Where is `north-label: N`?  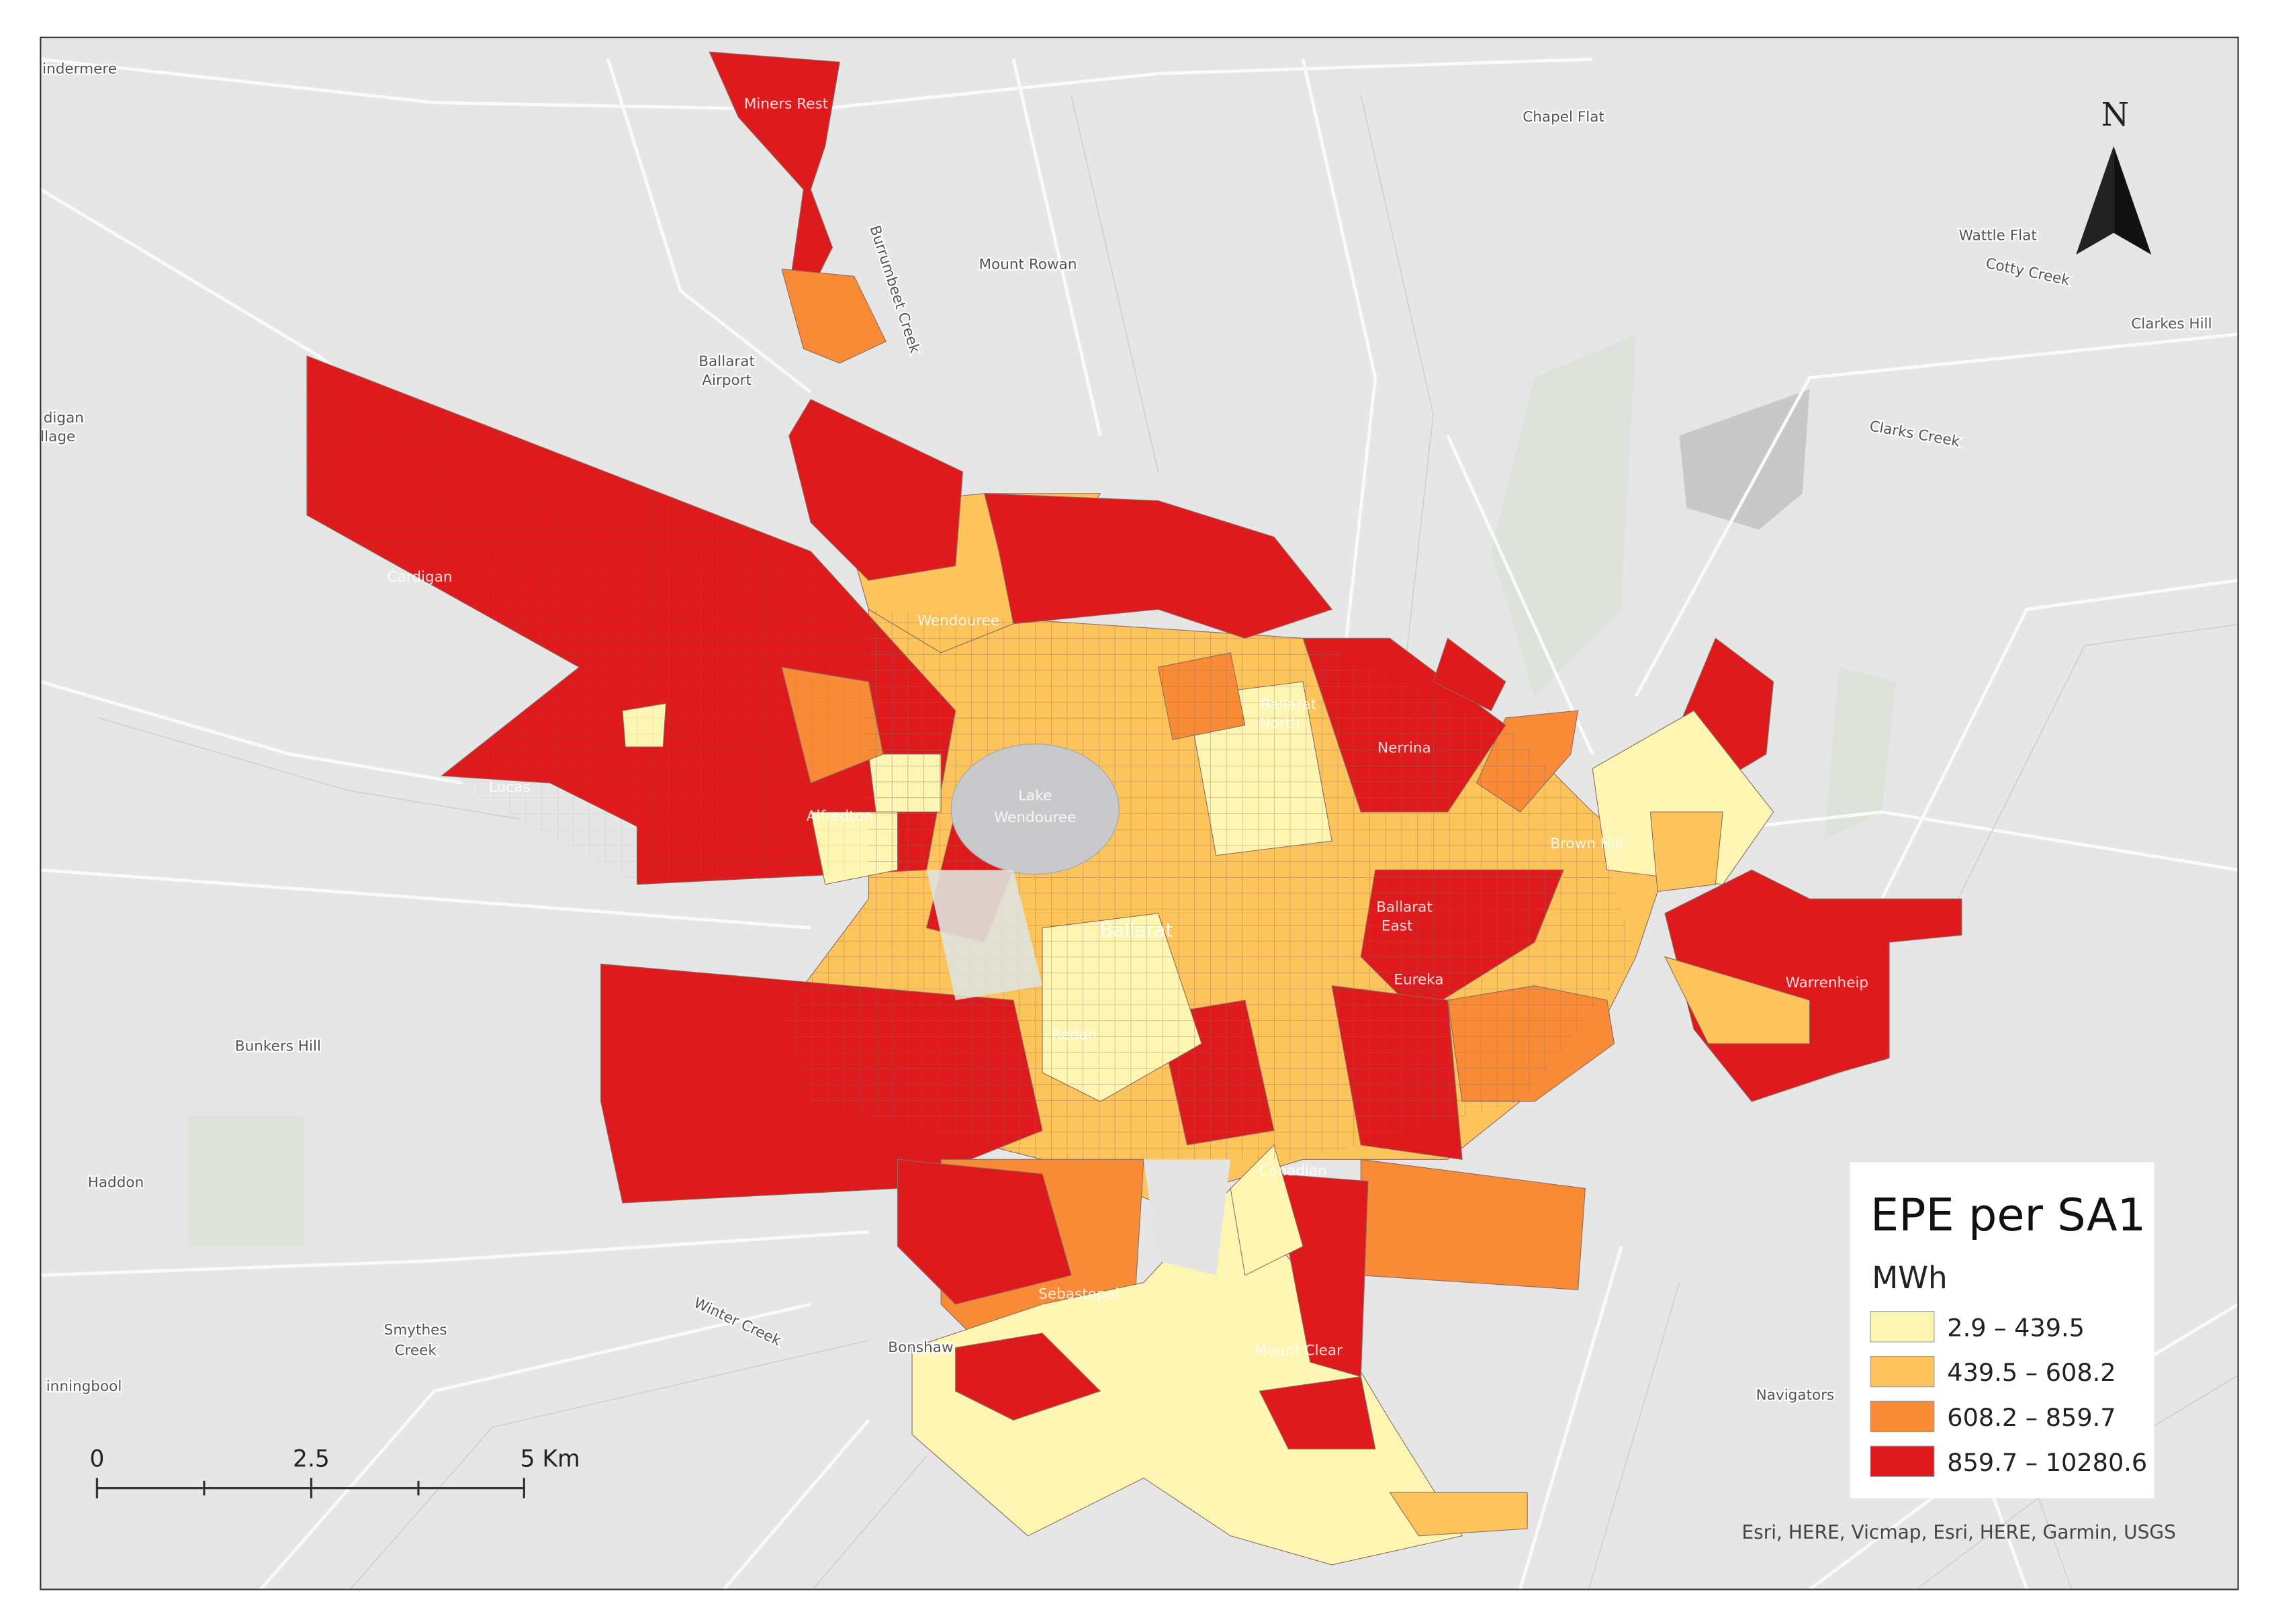
north-label: N is located at coordinates (2115, 115).